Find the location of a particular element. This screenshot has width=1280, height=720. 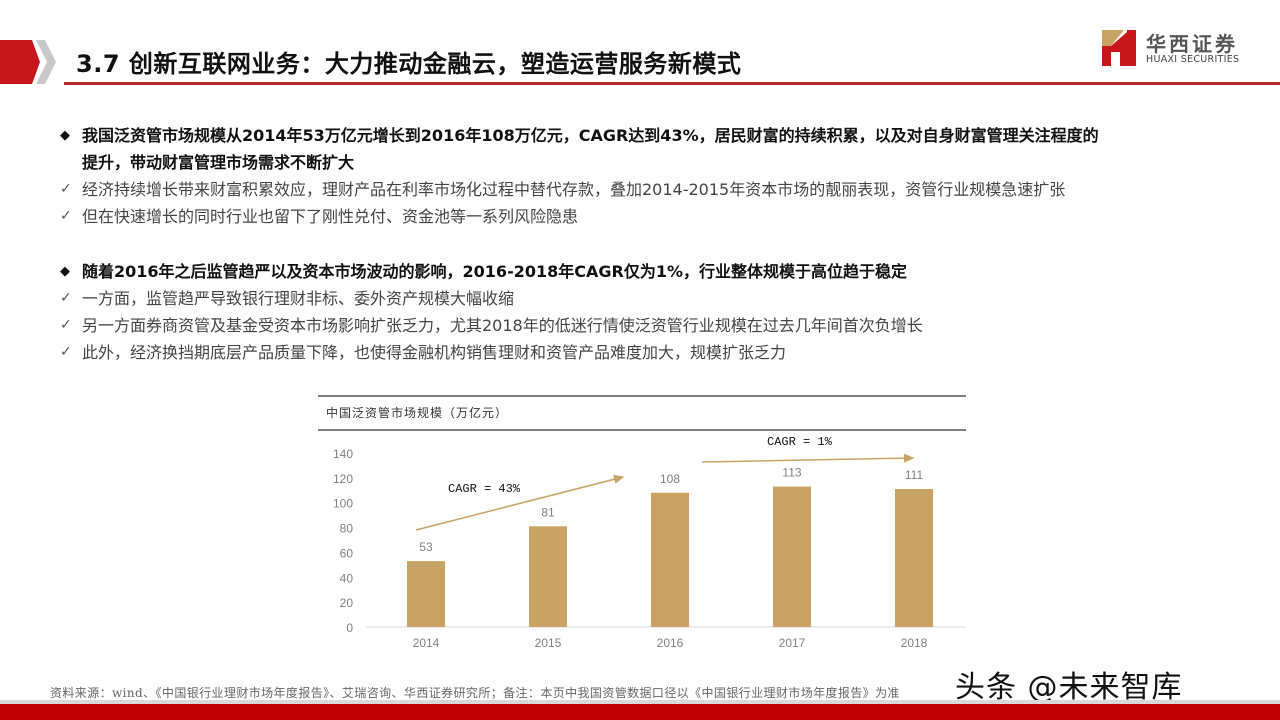

bar-2015 is located at coordinates (548, 576).